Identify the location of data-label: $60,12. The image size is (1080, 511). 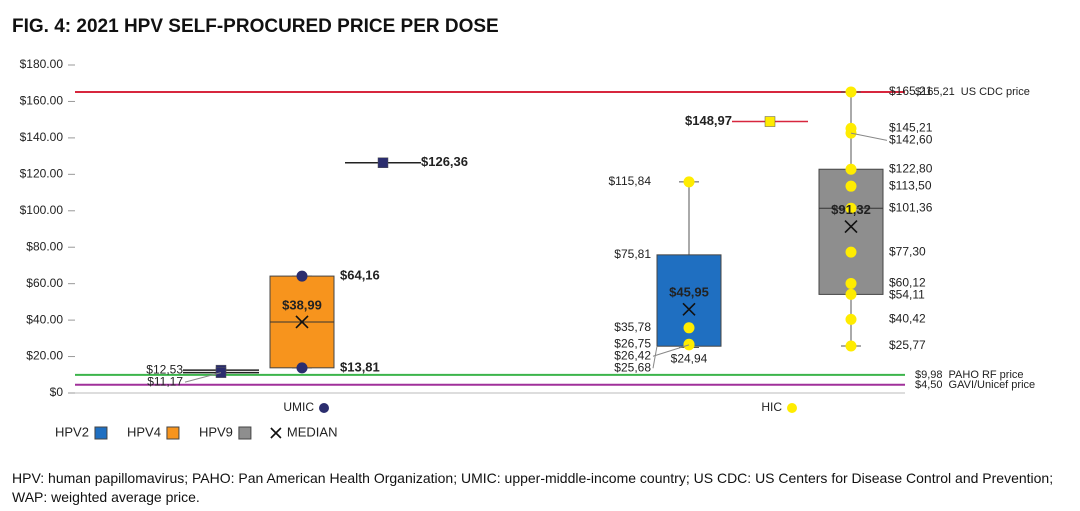
(907, 283).